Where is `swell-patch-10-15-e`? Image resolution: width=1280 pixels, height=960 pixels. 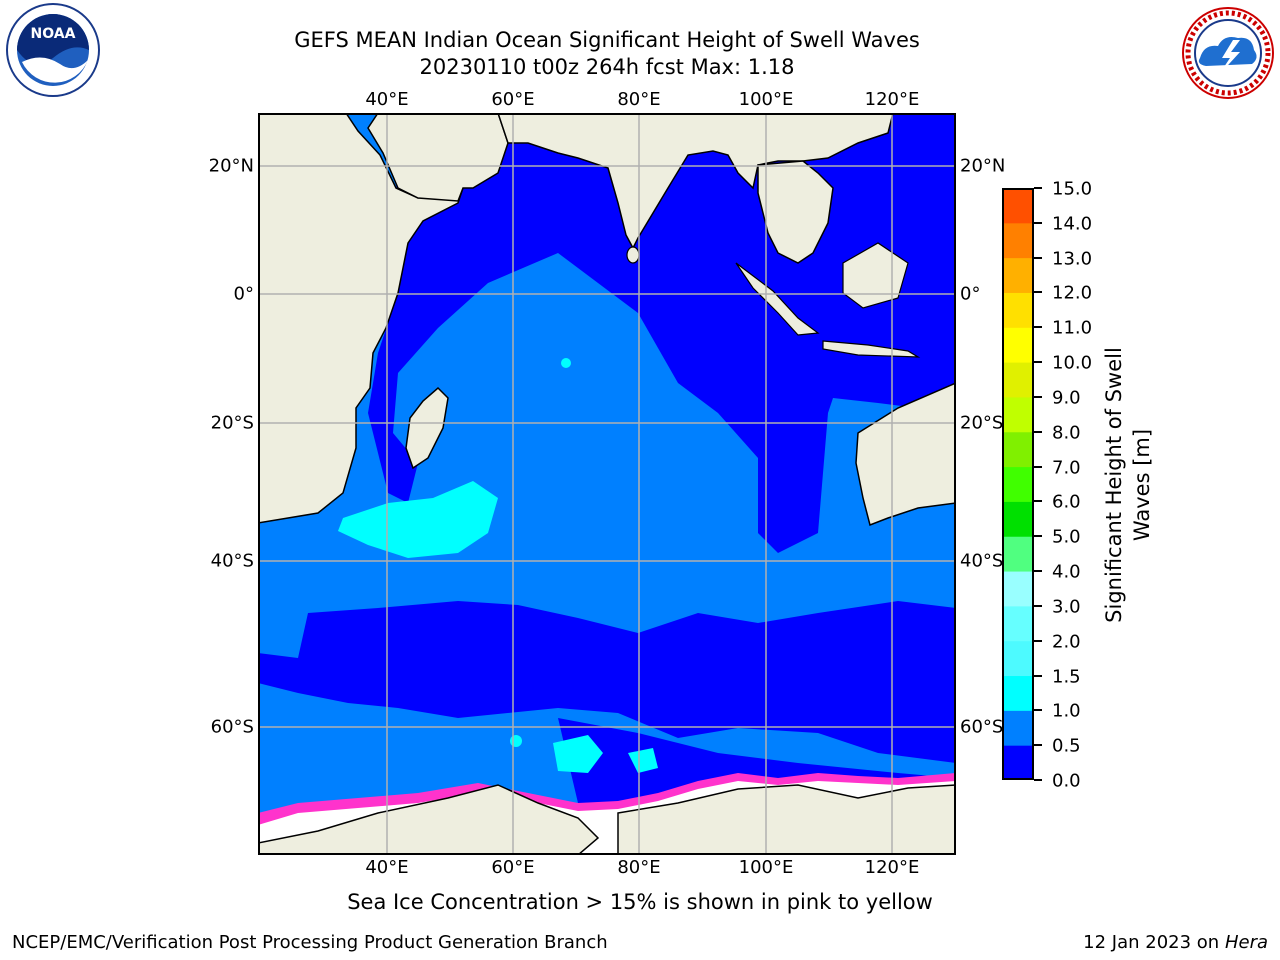
swell-patch-10-15-e is located at coordinates (566, 363).